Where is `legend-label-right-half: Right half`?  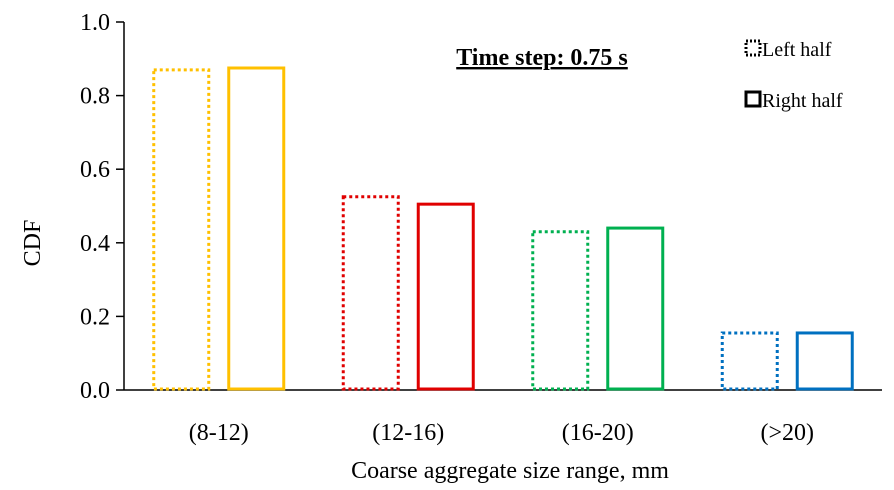 legend-label-right-half: Right half is located at coordinates (802, 101).